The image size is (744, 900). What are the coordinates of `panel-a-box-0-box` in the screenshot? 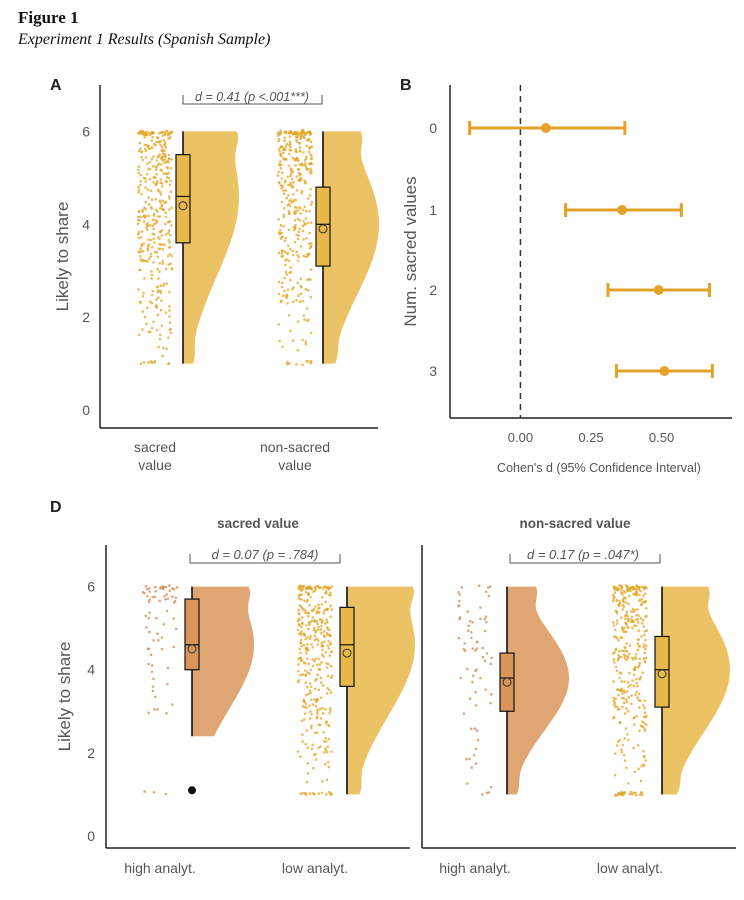 It's located at (183, 199).